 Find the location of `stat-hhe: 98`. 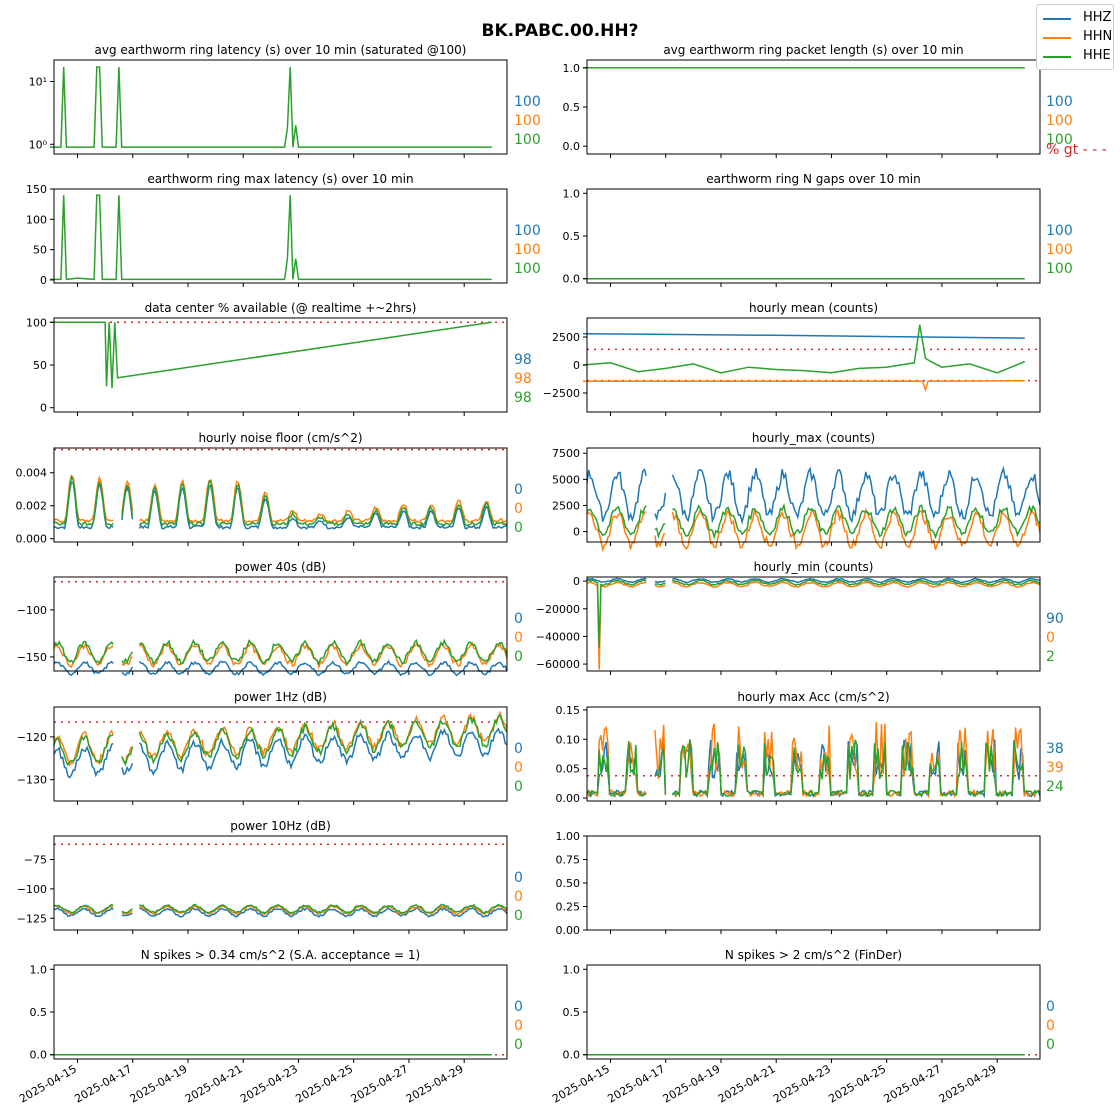

stat-hhe: 98 is located at coordinates (523, 398).